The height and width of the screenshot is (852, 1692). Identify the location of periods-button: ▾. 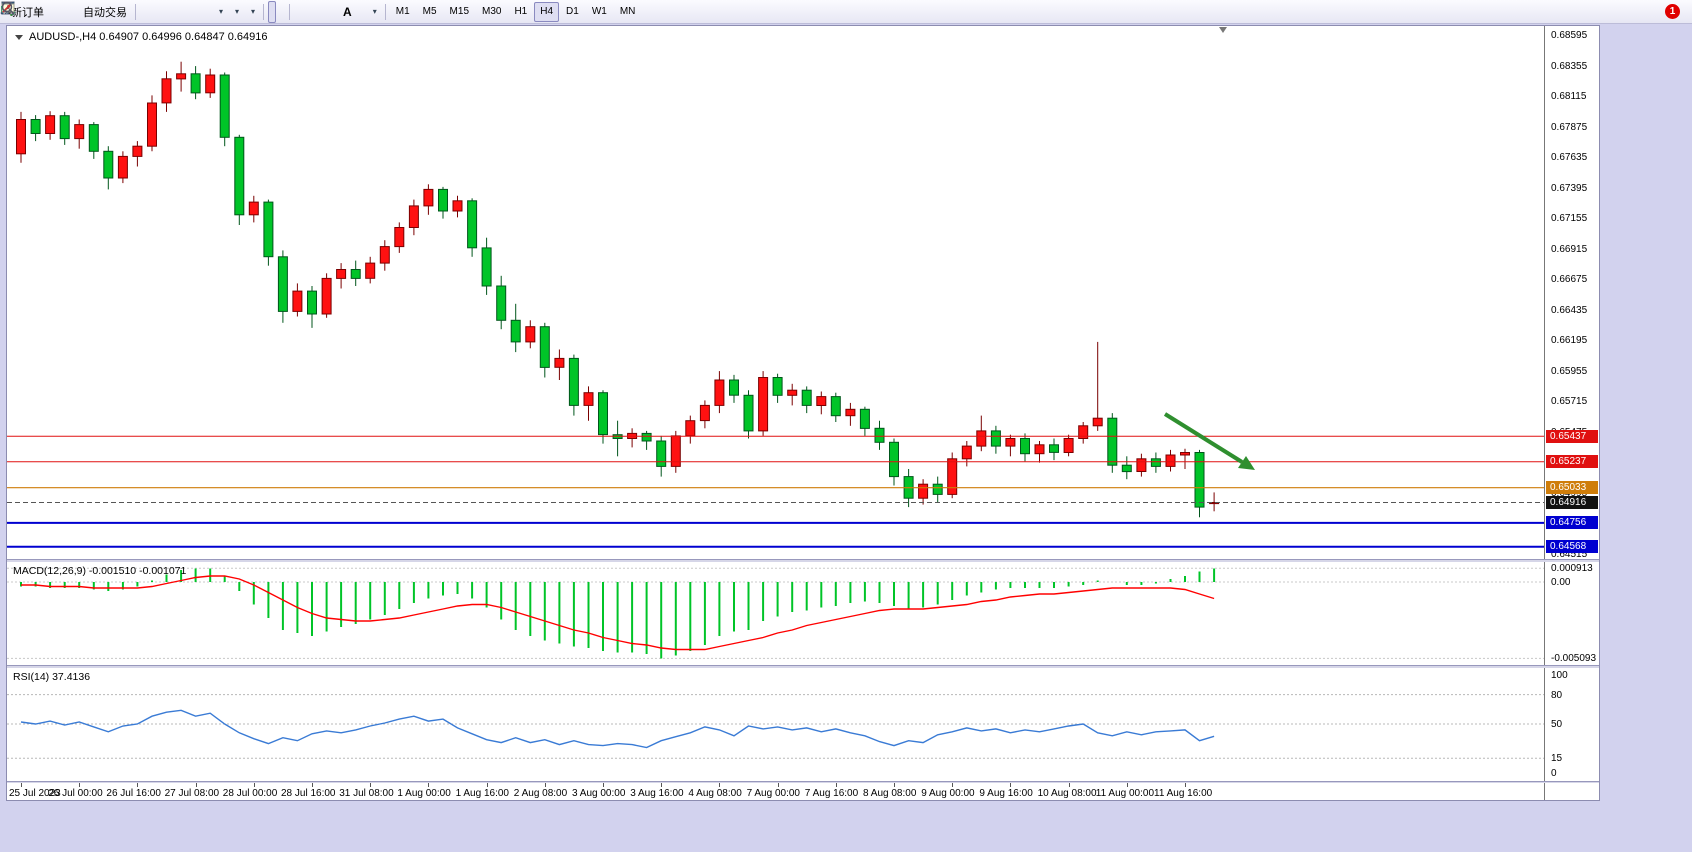
(122, 12).